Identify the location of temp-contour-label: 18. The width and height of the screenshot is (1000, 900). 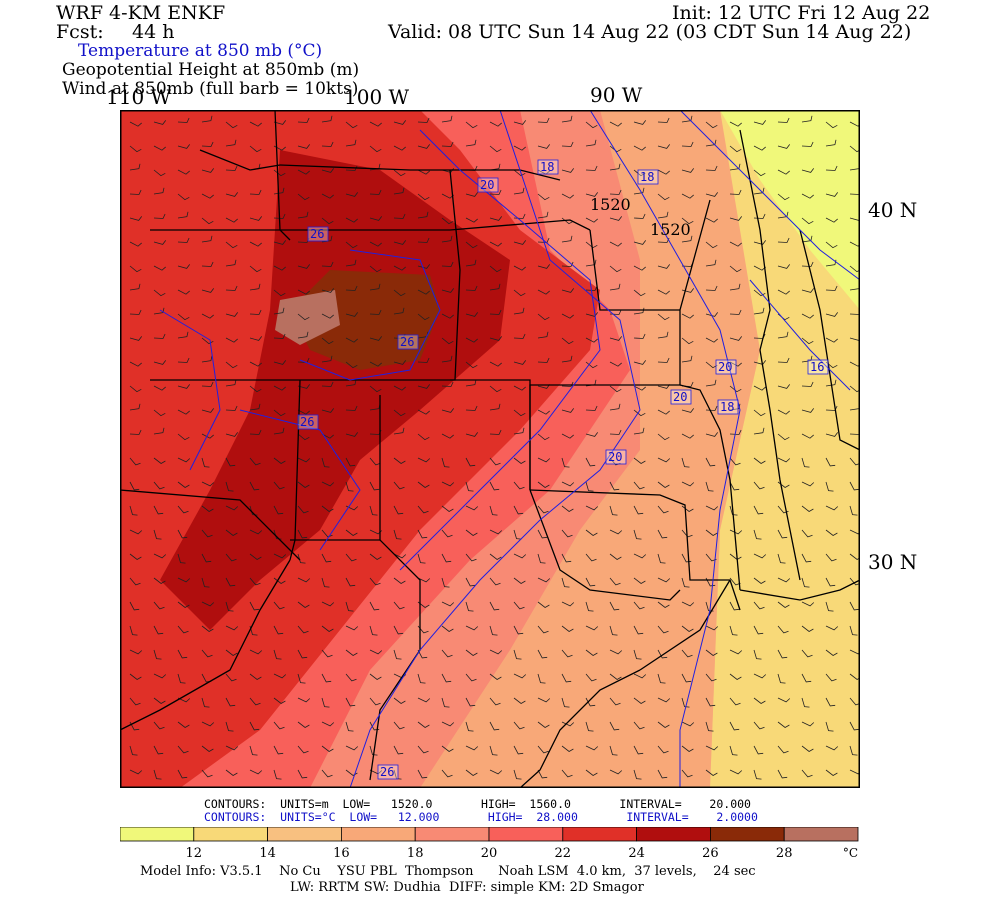
(648, 177).